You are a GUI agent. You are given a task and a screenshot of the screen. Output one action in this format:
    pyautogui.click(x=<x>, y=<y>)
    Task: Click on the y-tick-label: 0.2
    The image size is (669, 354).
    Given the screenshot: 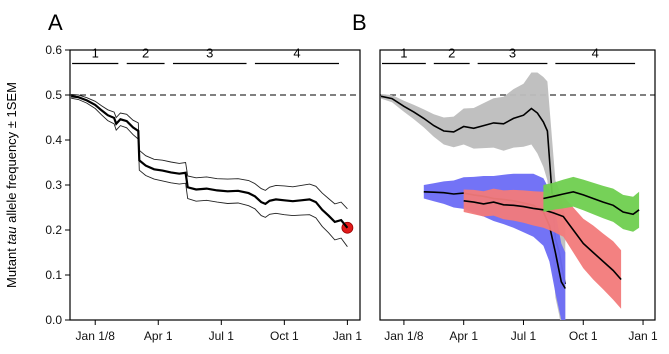 What is the action you would take?
    pyautogui.click(x=53, y=230)
    